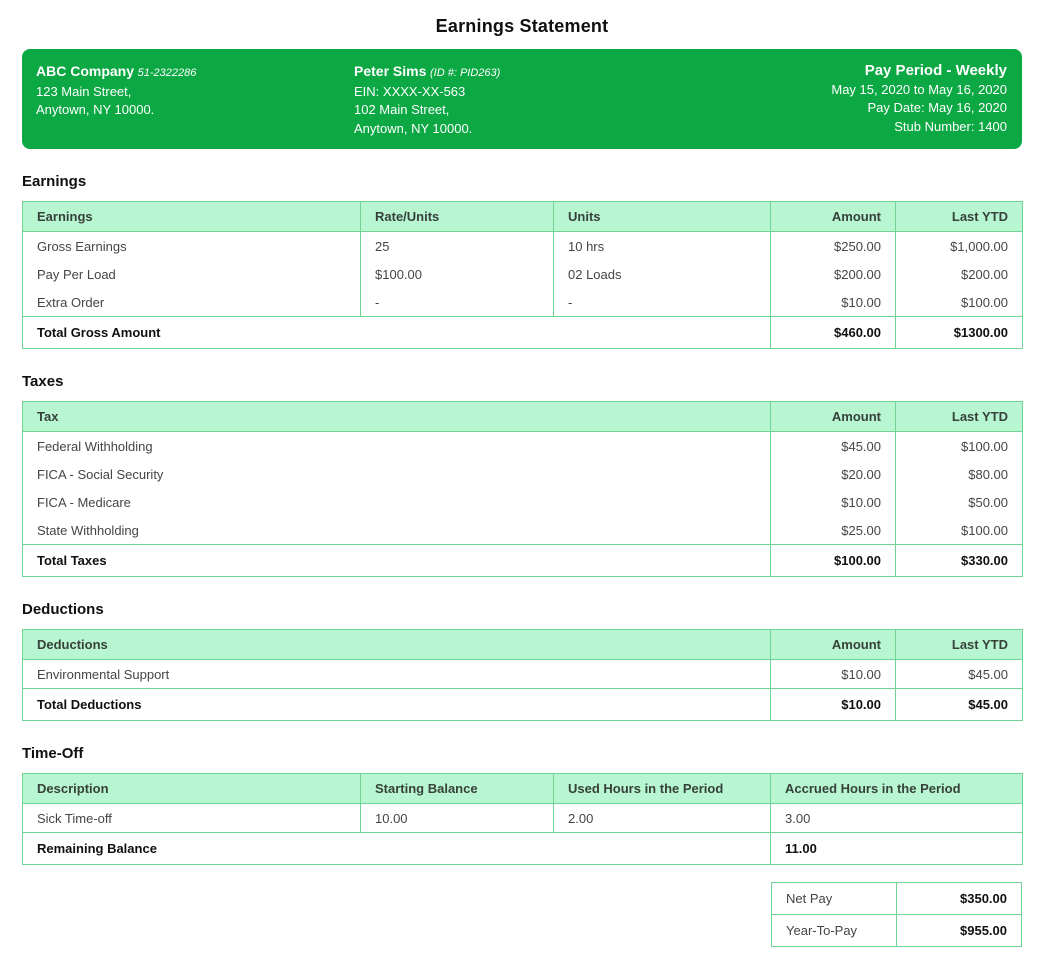  I want to click on column-header: Deductions, so click(396, 644).